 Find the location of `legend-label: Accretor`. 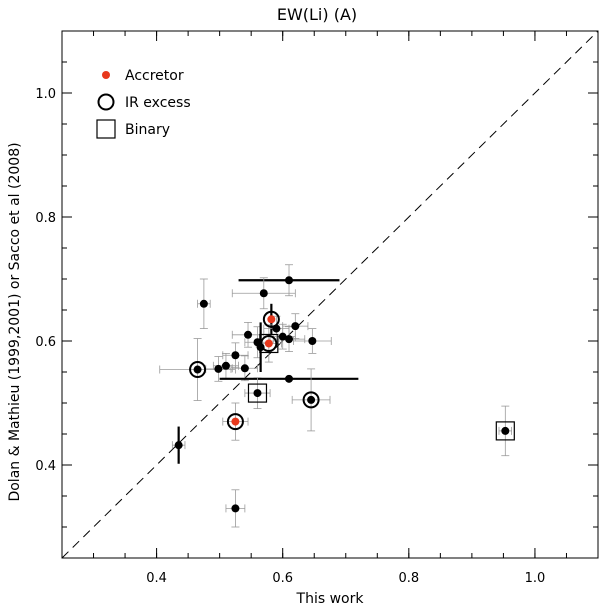

legend-label: Accretor is located at coordinates (154, 76).